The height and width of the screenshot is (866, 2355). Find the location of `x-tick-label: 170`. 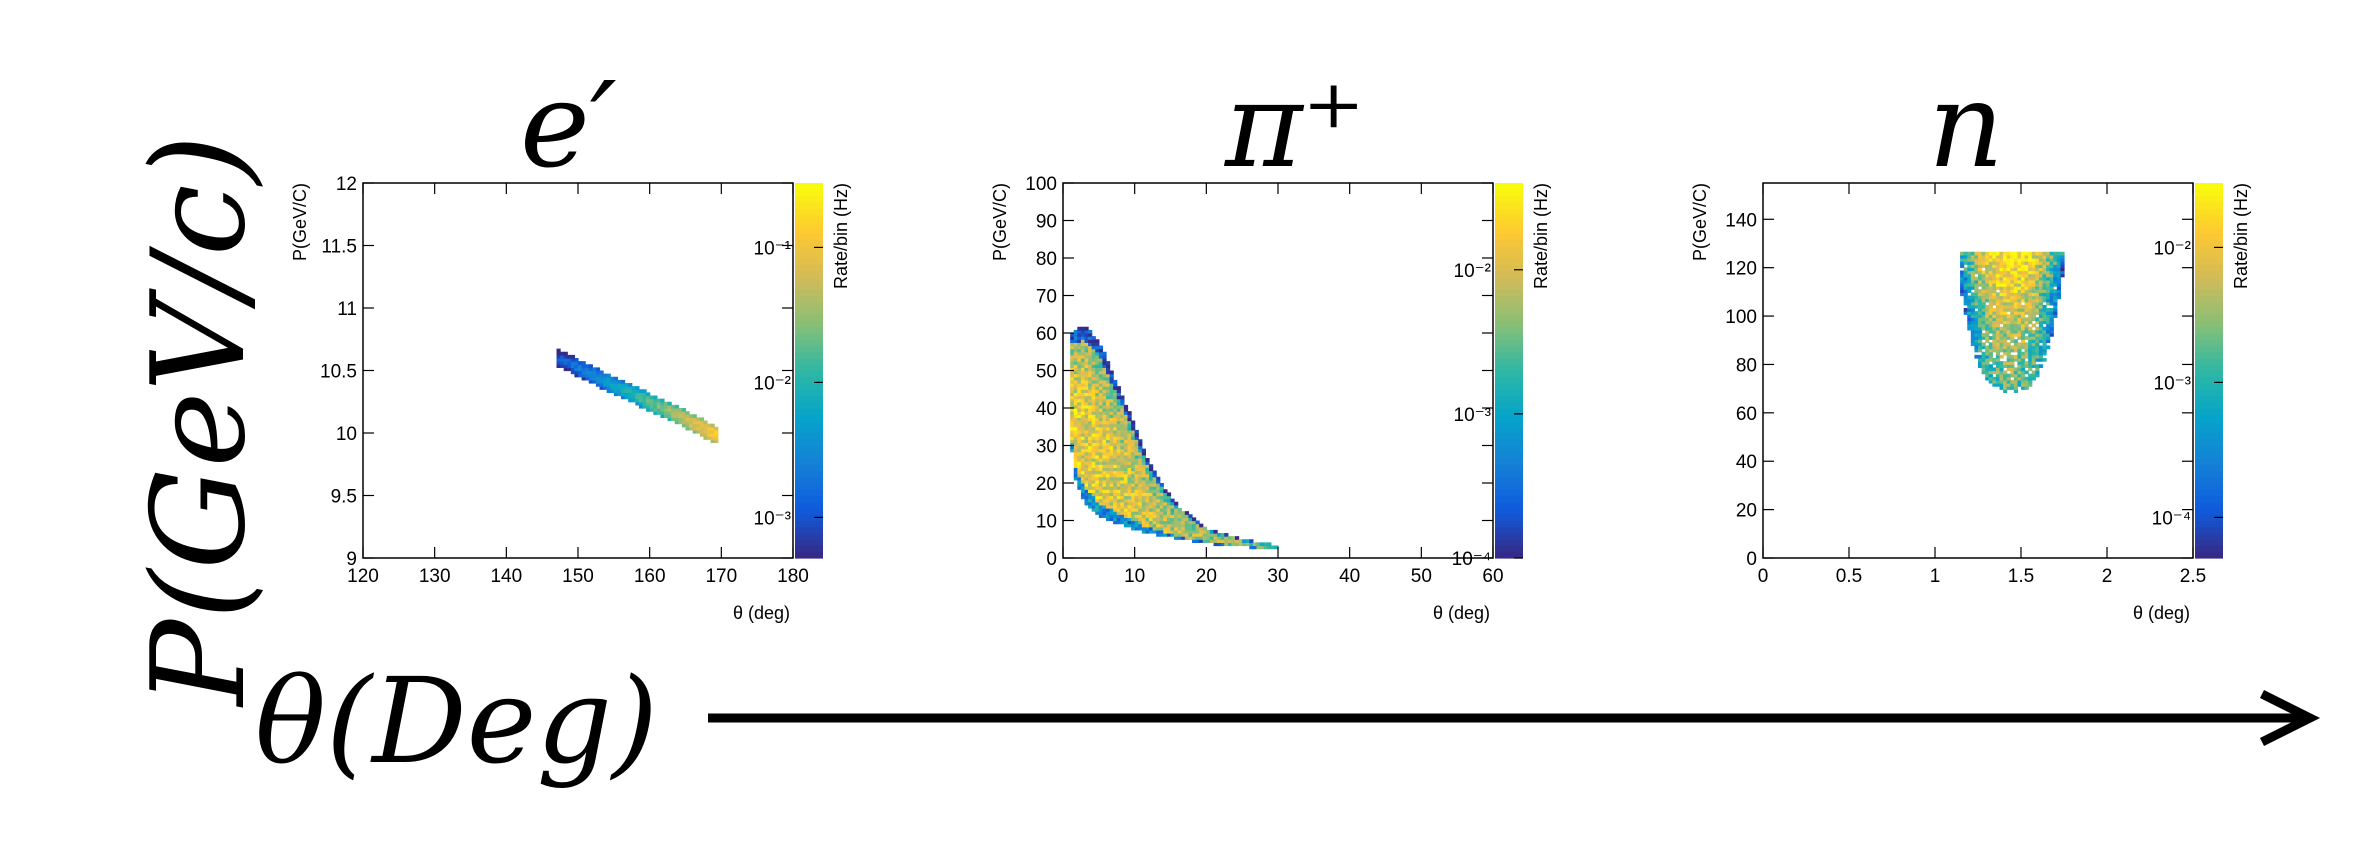

x-tick-label: 170 is located at coordinates (721, 576).